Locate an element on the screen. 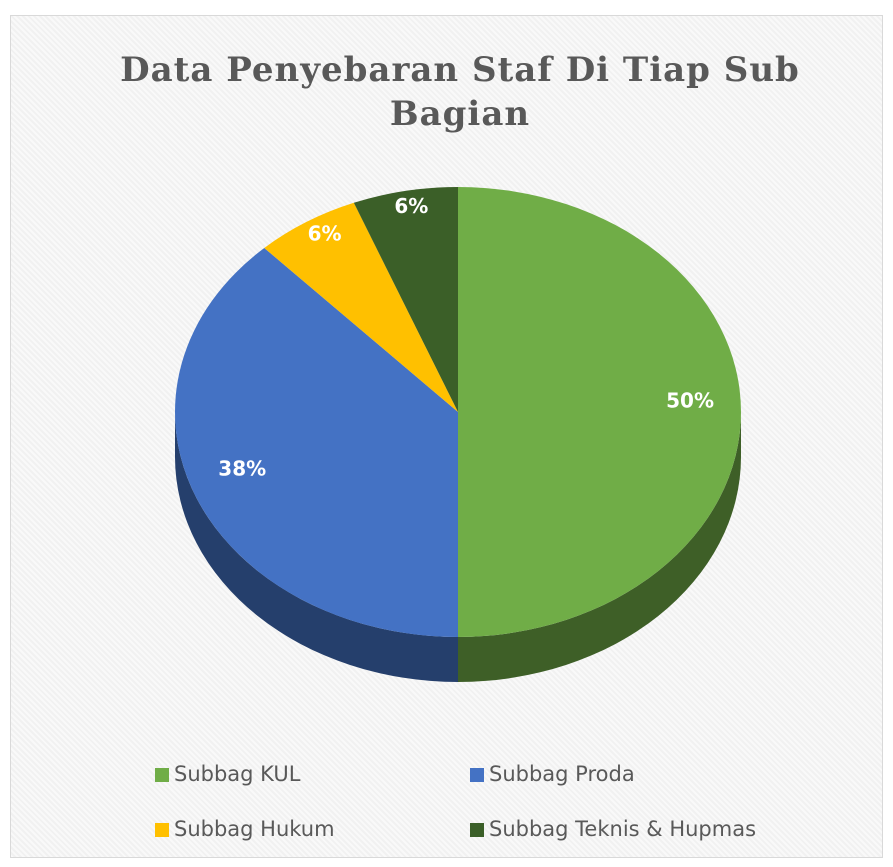  data-label: 50% is located at coordinates (690, 401).